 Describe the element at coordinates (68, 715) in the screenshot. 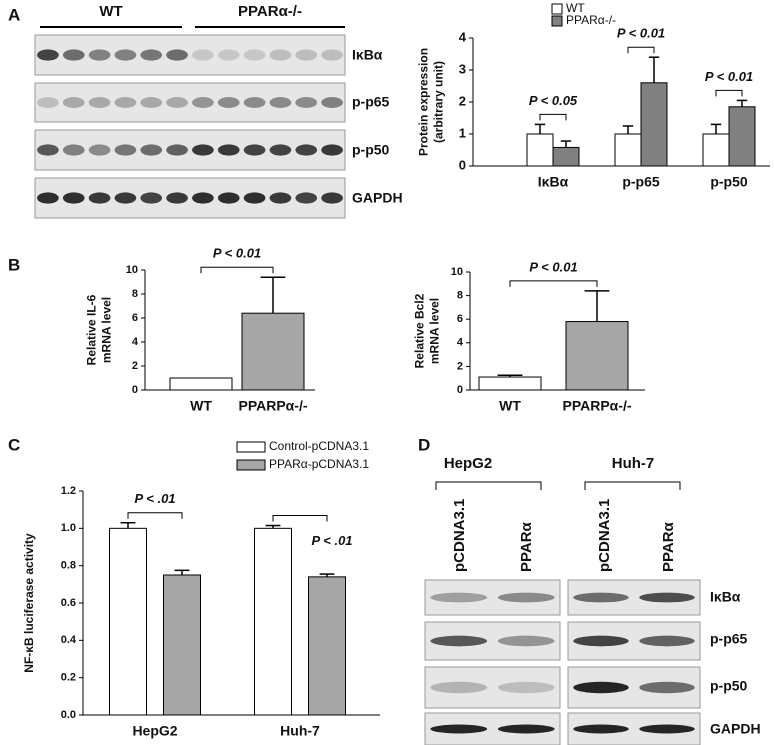

I see `y-tick-label: 0.0` at that location.